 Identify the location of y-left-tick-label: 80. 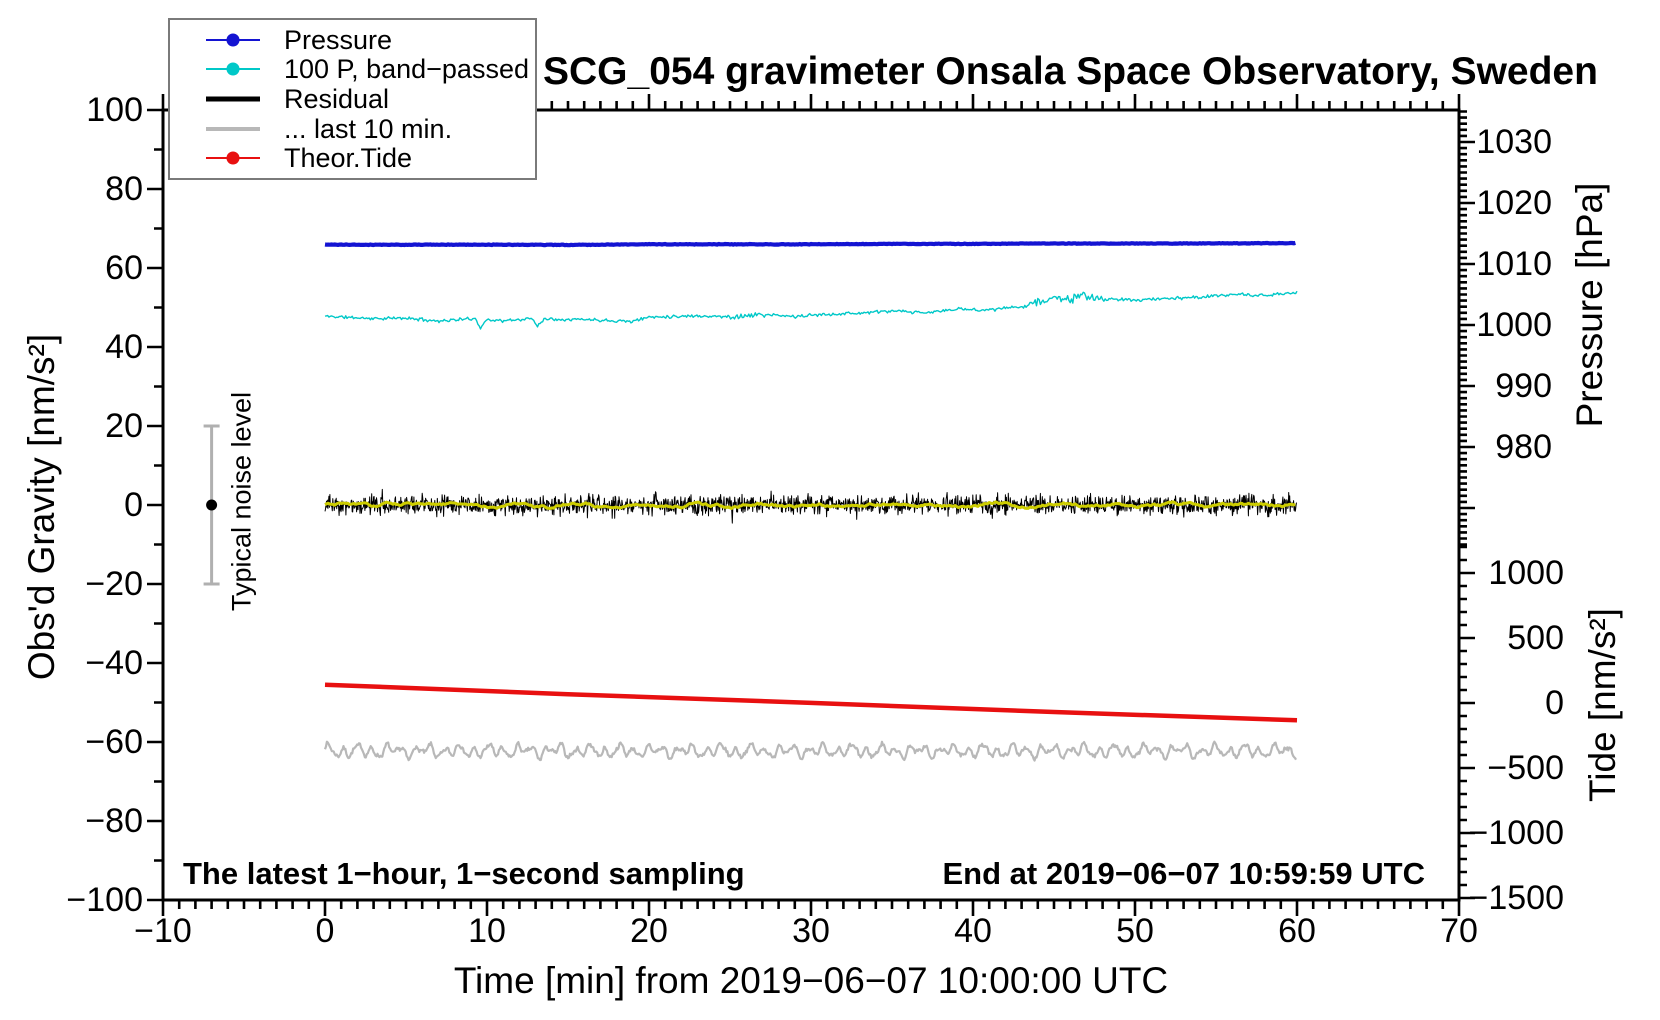
(124, 189).